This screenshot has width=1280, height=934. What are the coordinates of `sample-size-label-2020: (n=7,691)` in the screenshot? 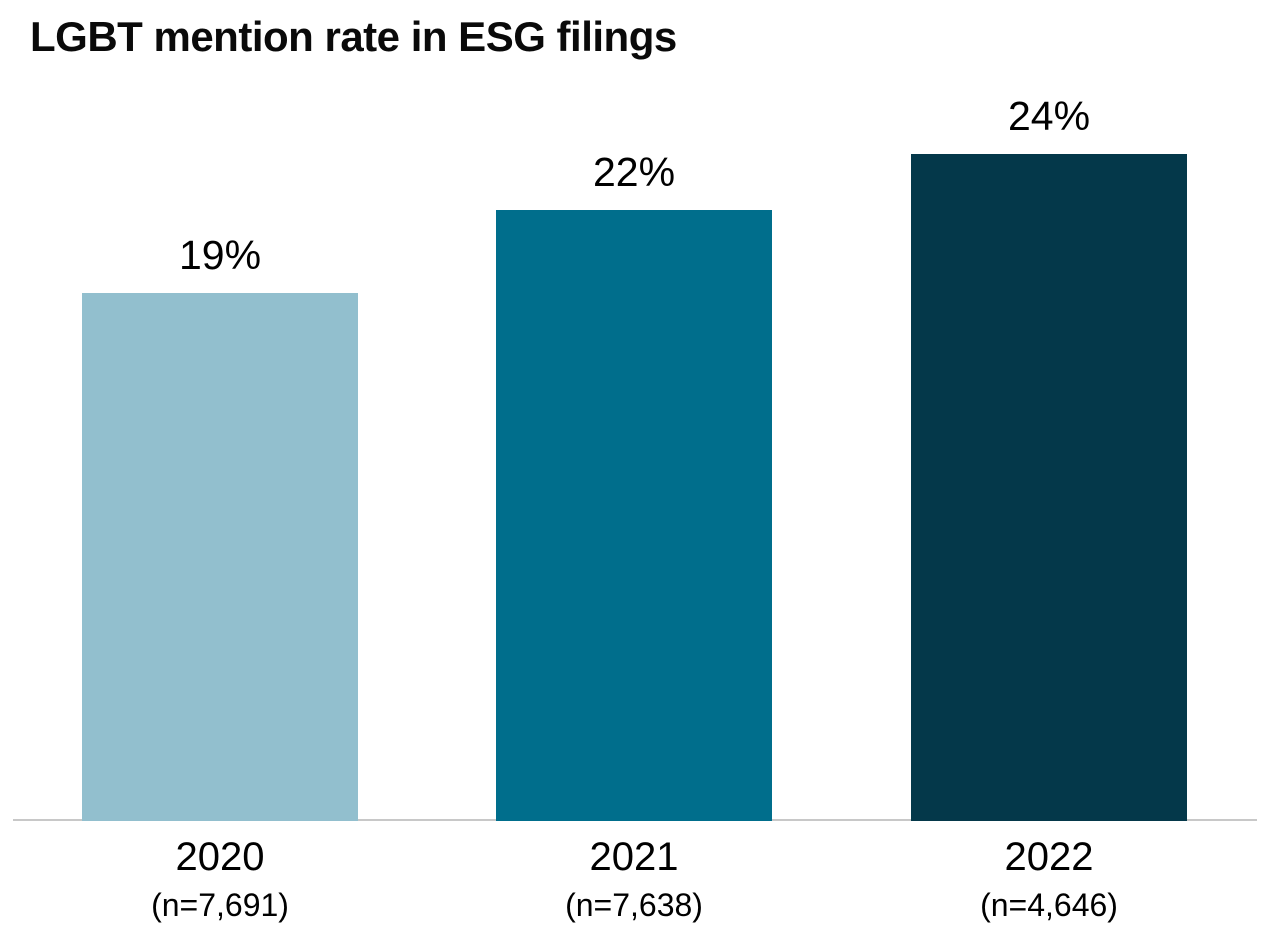 It's located at (220, 905).